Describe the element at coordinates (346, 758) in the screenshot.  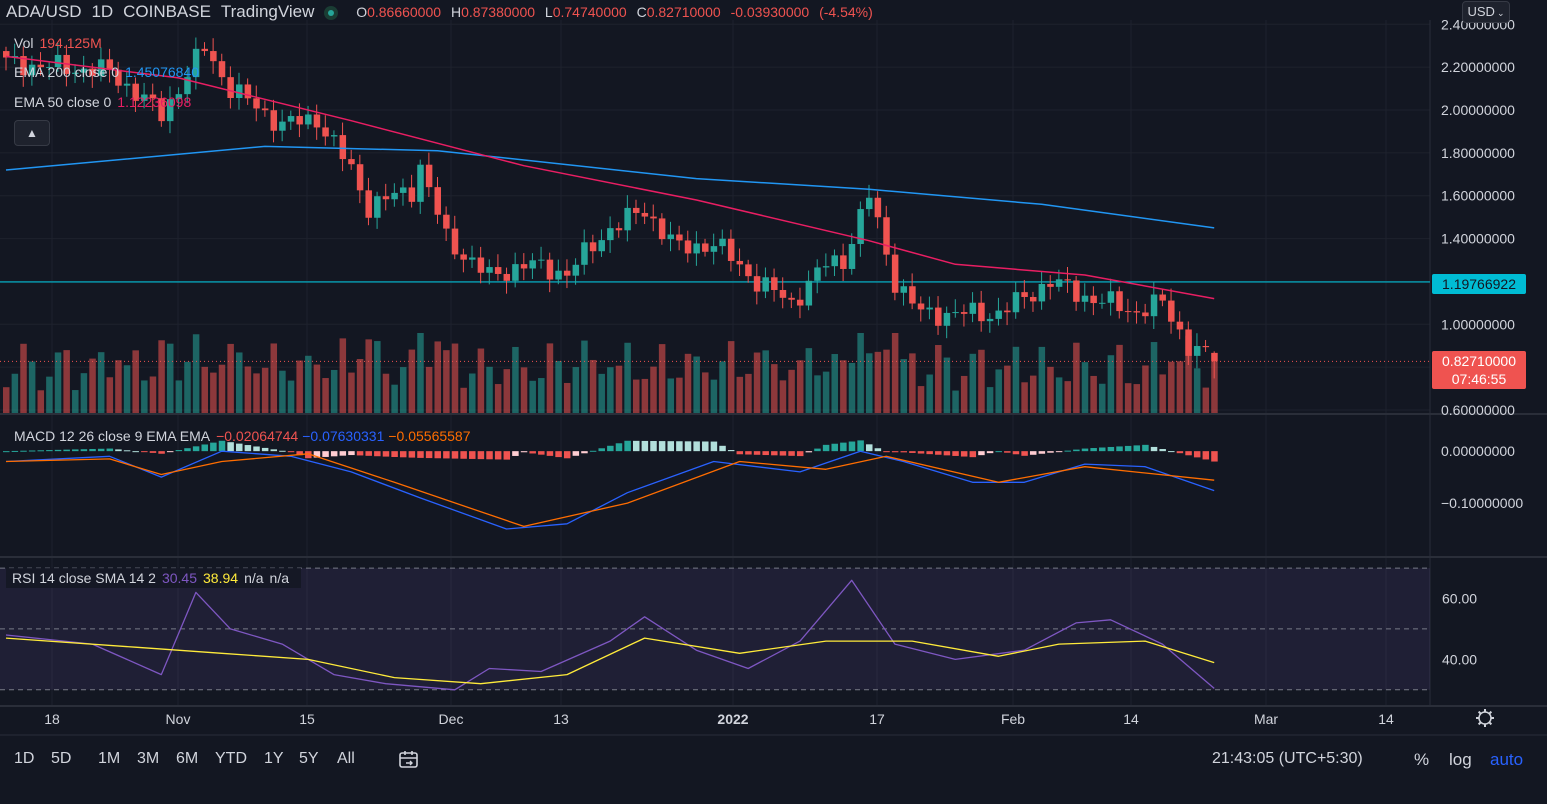
I see `range-button-all: All` at that location.